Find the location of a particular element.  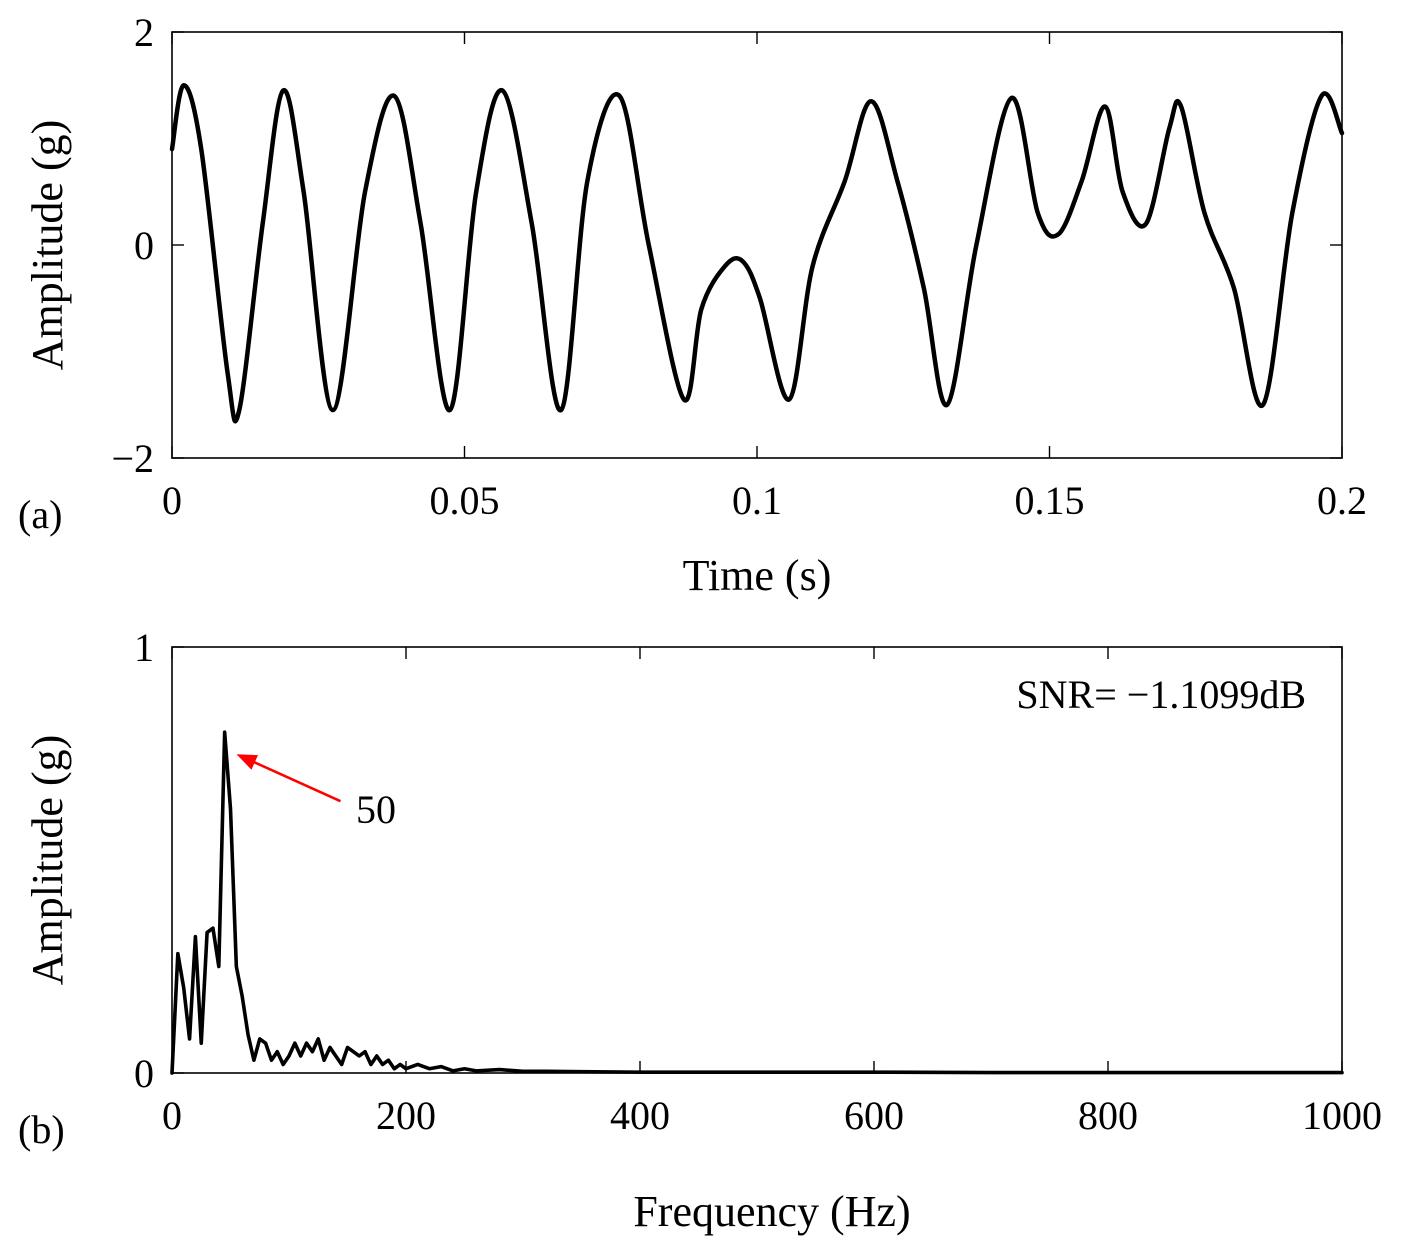

panel-a-x-tick-label: 0.15 is located at coordinates (1050, 500).